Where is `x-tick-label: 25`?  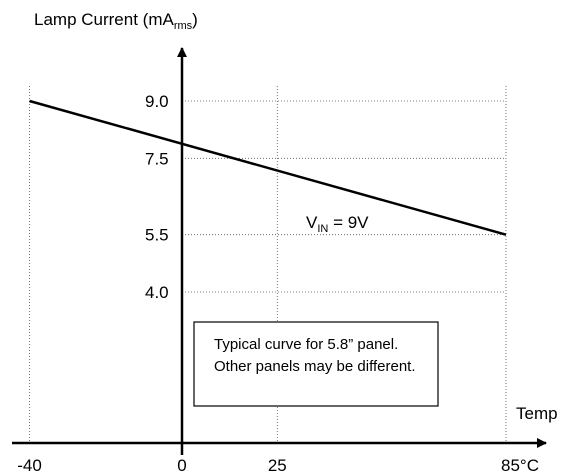 x-tick-label: 25 is located at coordinates (277, 465).